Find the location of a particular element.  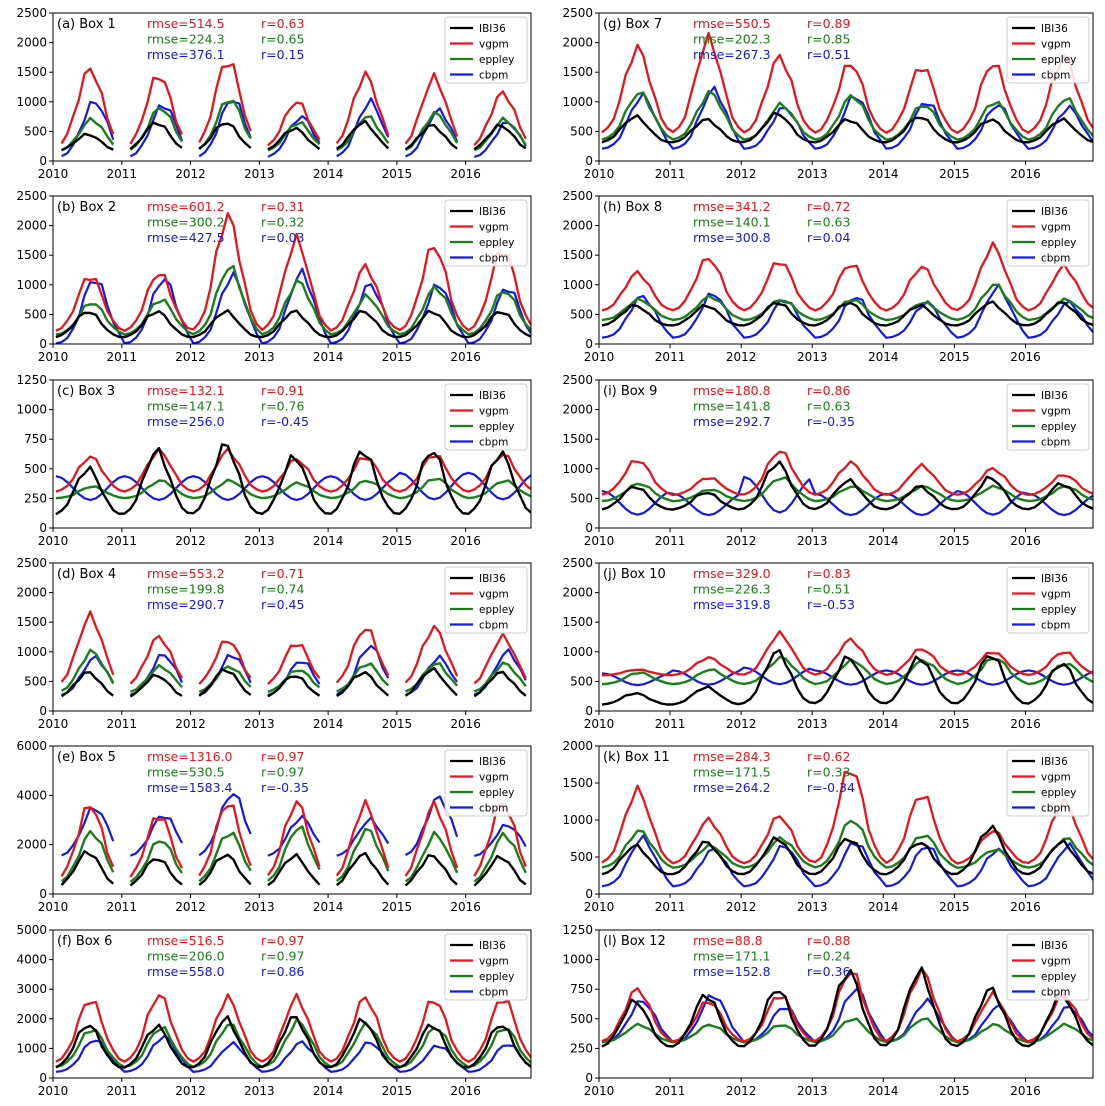

y-tick-label: 0 is located at coordinates (43, 1078).